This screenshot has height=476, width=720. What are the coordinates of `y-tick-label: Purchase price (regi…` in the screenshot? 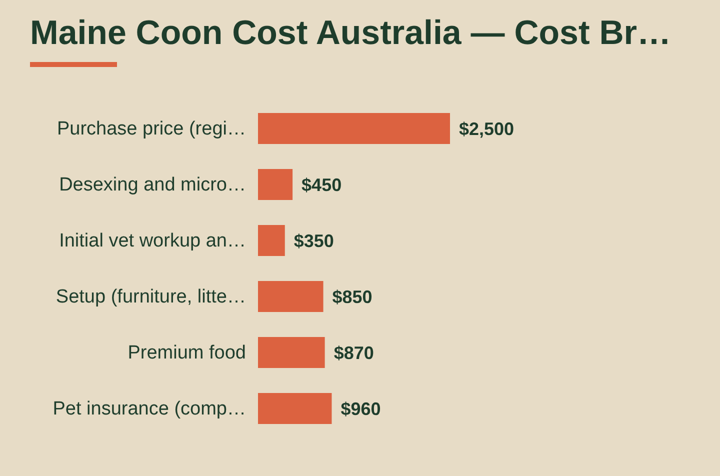 It's located at (151, 129).